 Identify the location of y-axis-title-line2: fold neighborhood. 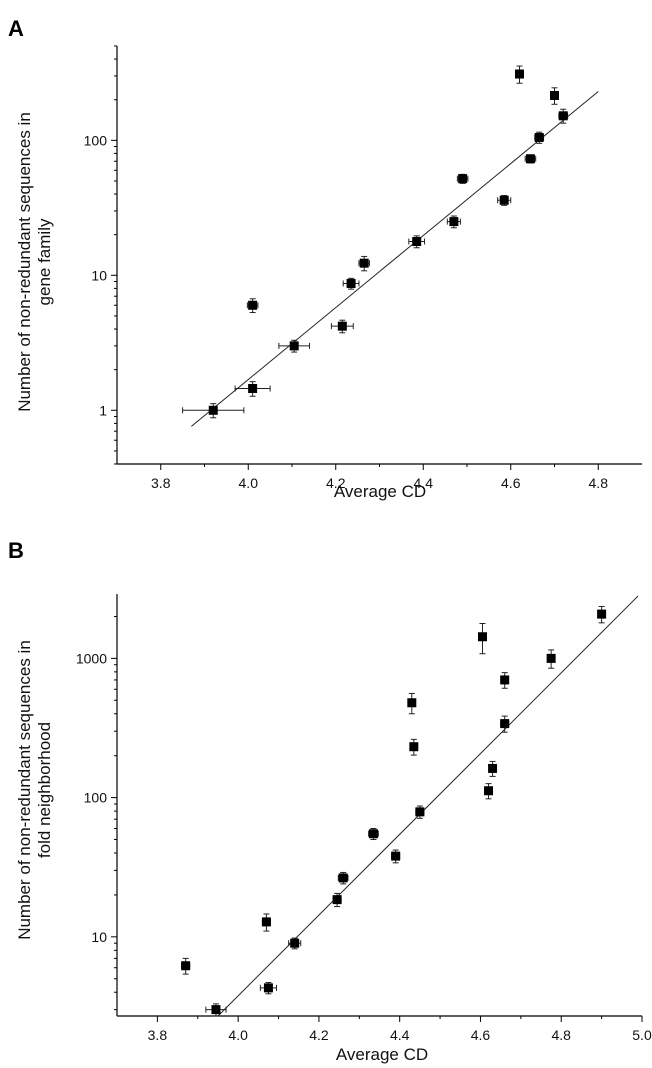
(44, 790).